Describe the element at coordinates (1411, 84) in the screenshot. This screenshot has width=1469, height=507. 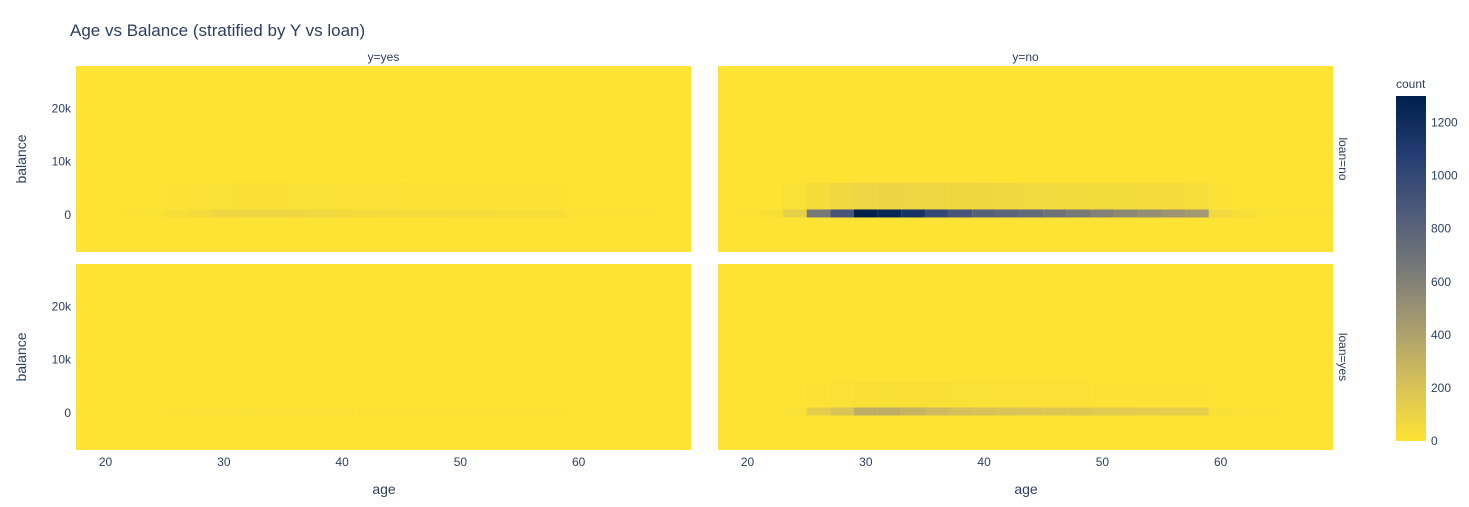
I see `colorbar-title: count` at that location.